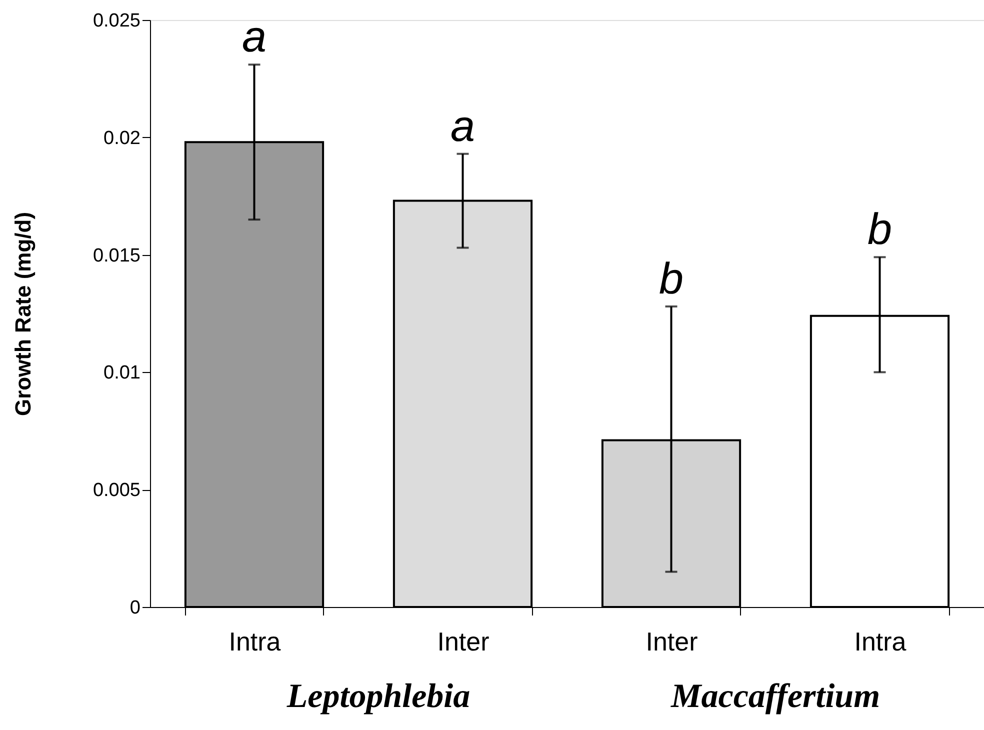 The image size is (984, 730). Describe the element at coordinates (122, 373) in the screenshot. I see `y-tick-label: 0.01` at that location.